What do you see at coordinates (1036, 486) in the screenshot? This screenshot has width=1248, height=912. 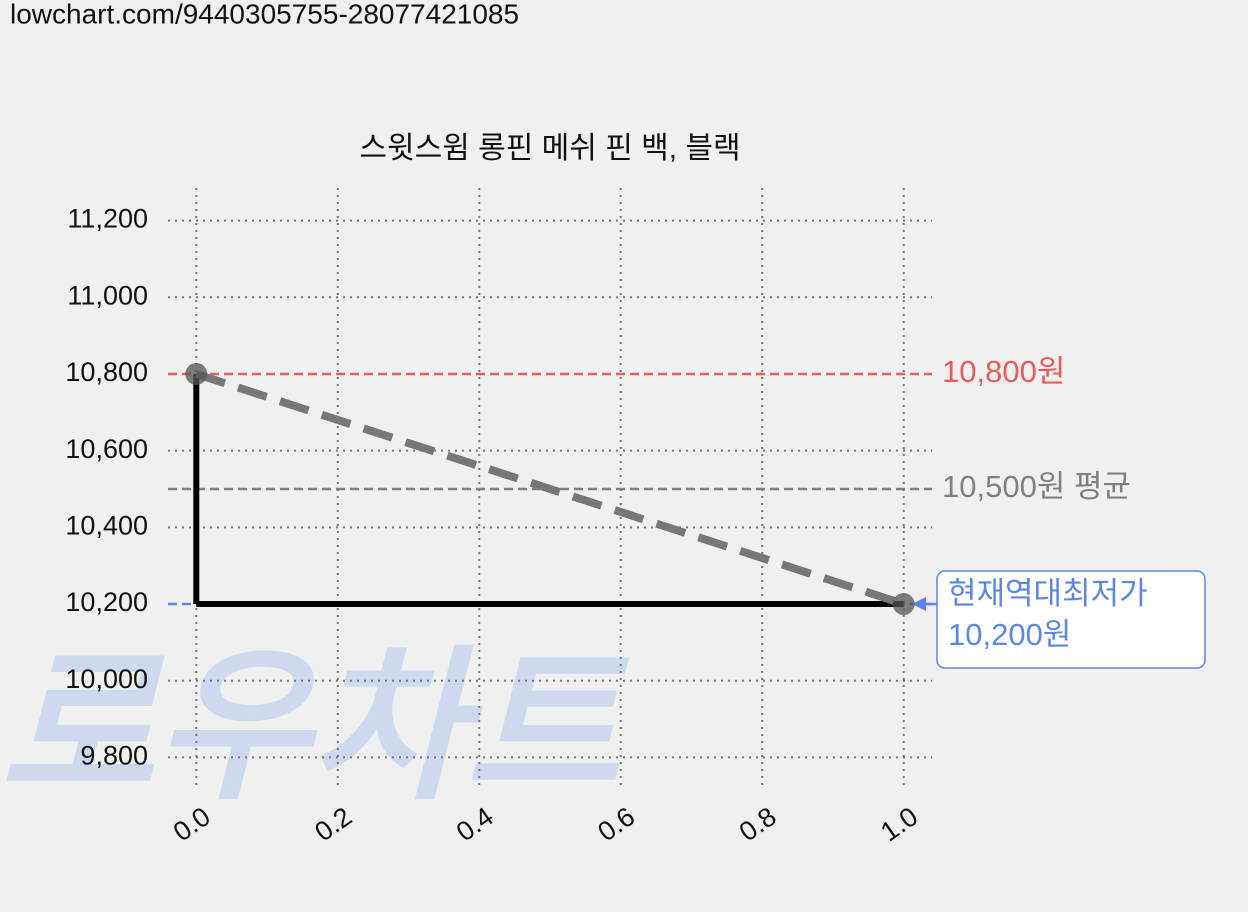 I see `reference-label: 10,500원 평균` at bounding box center [1036, 486].